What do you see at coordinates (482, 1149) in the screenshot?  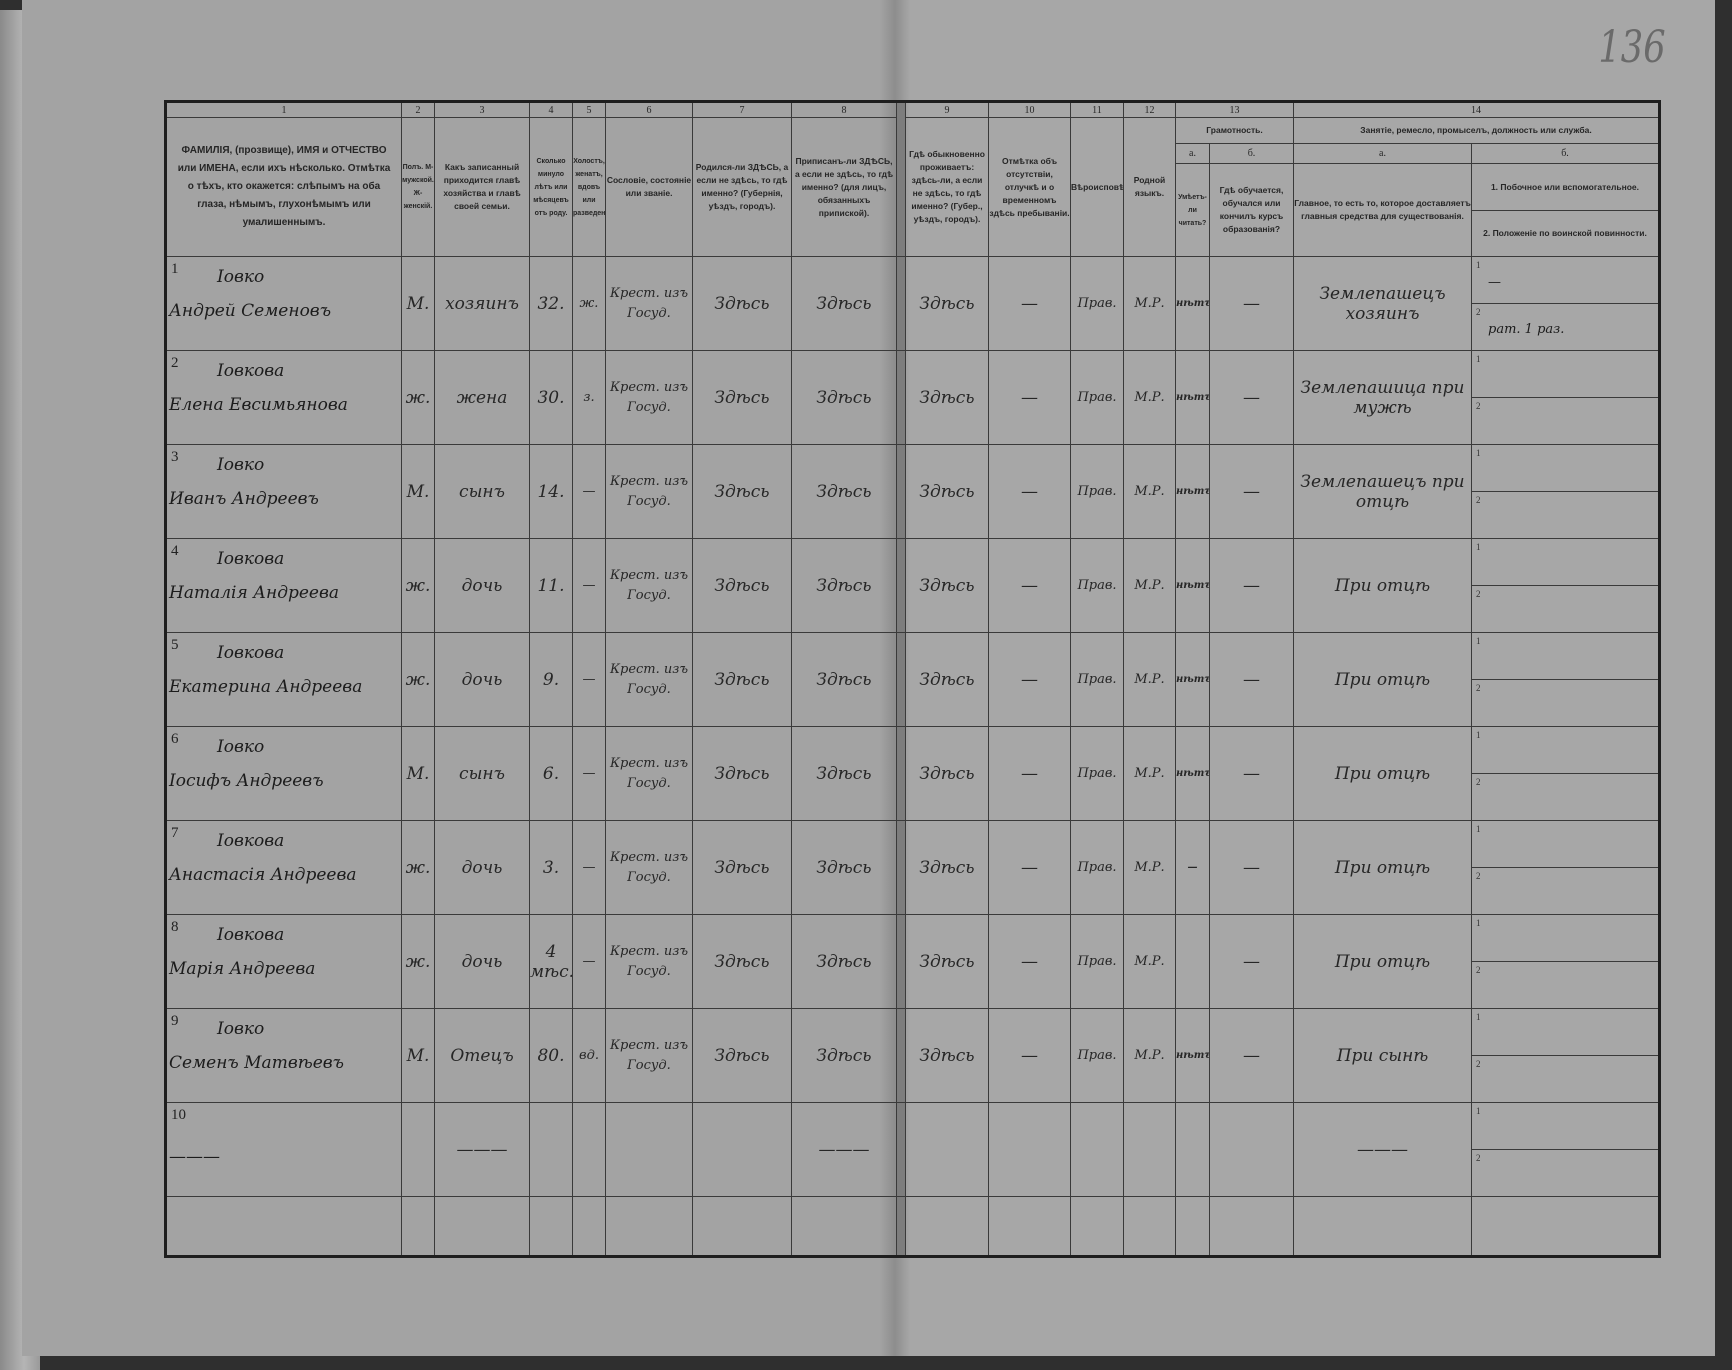 I see `relation-cell: ———` at bounding box center [482, 1149].